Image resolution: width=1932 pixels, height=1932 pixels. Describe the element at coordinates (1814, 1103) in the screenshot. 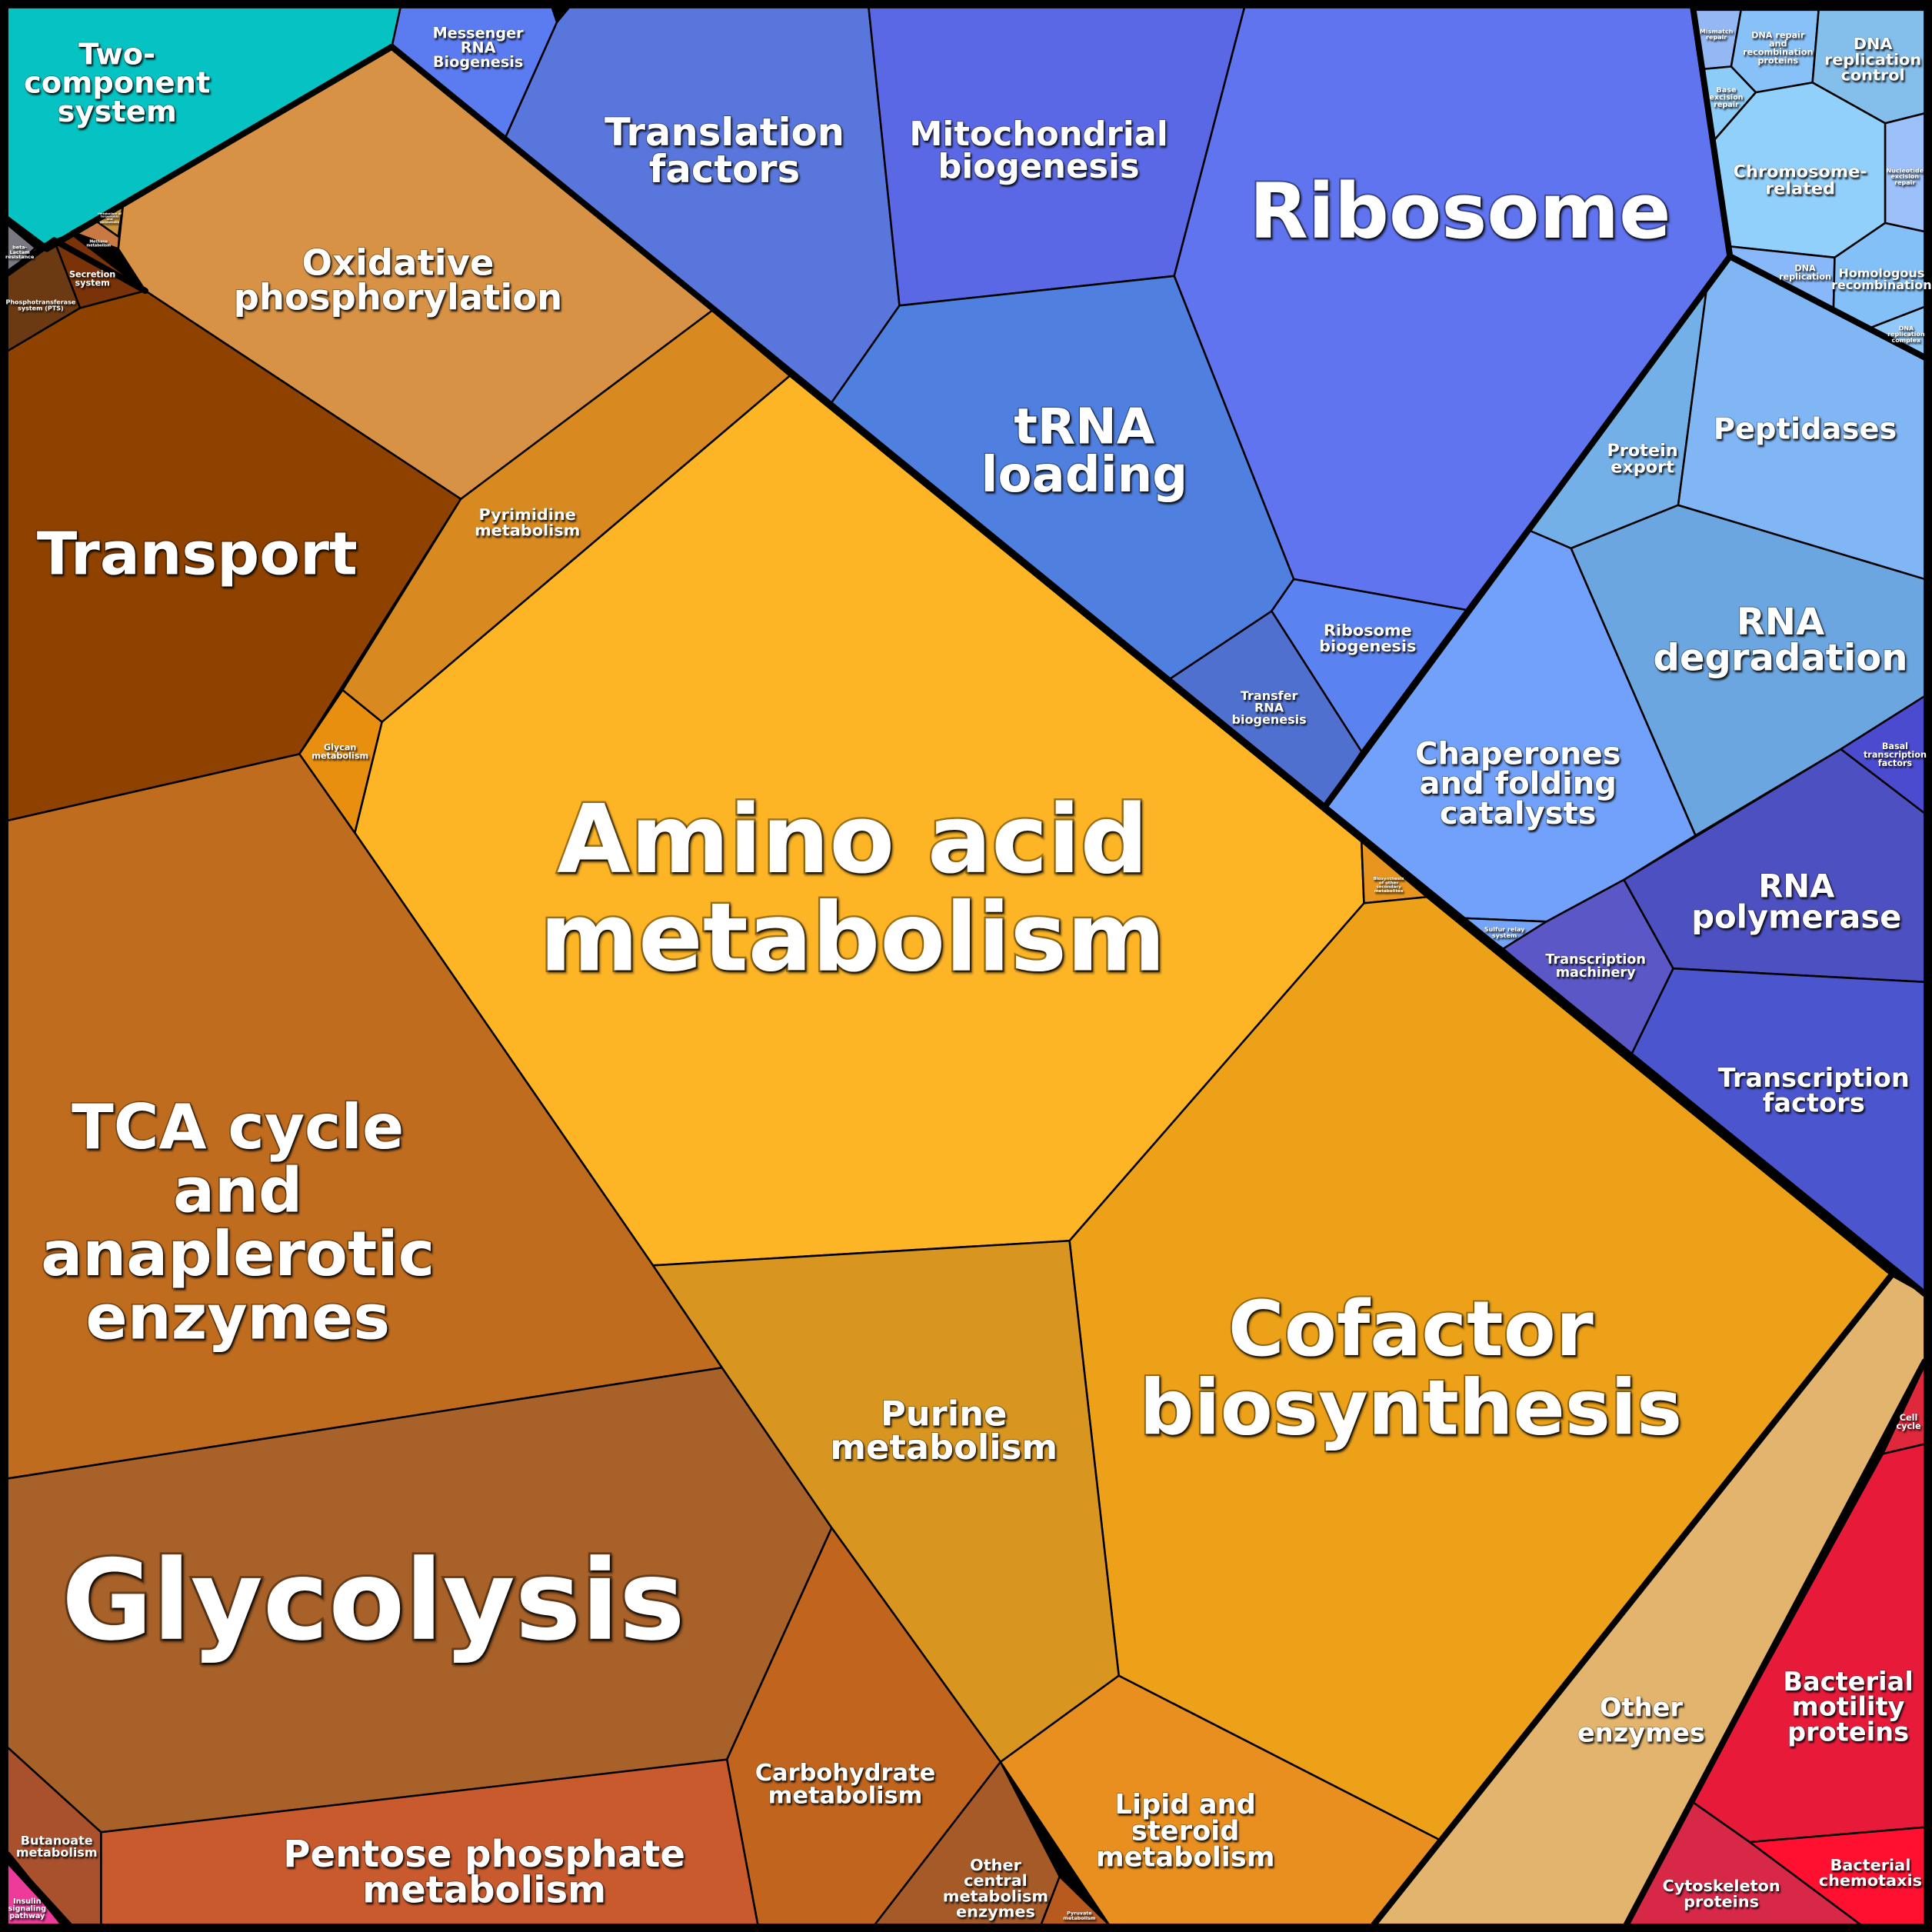

I see `label-line: factors` at that location.